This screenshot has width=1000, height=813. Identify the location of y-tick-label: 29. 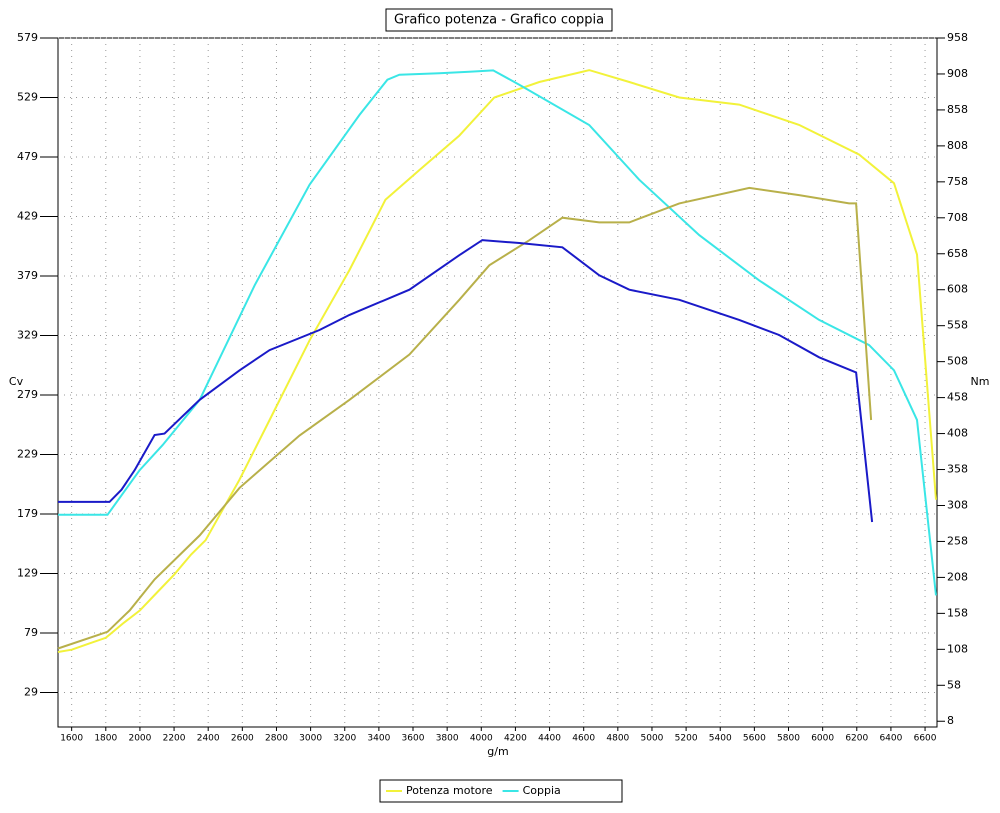
(31, 691).